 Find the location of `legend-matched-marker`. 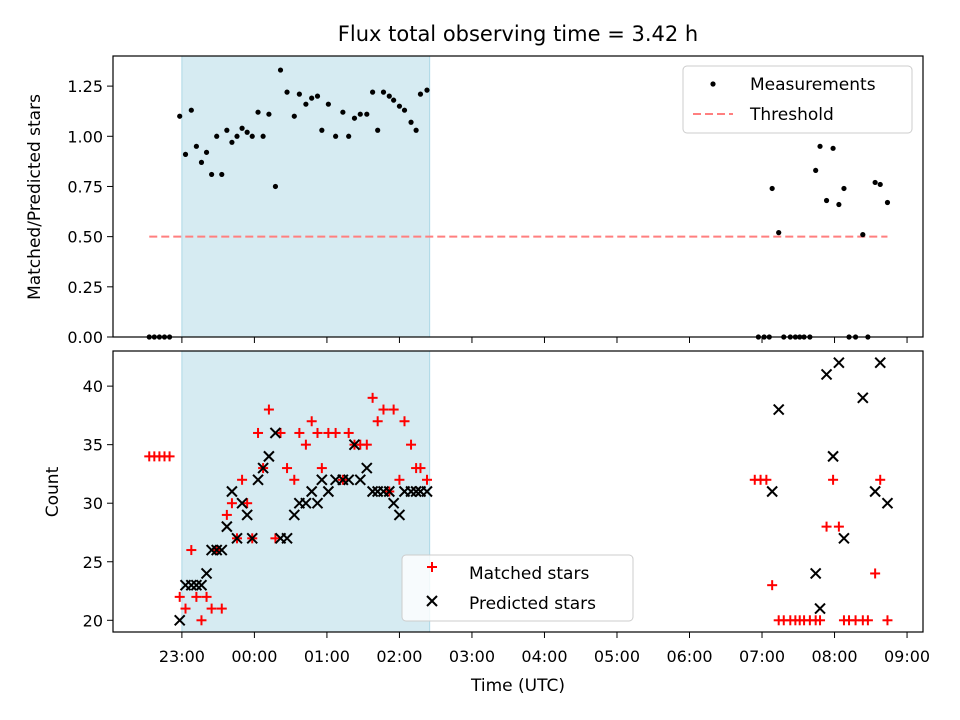

legend-matched-marker is located at coordinates (432, 567).